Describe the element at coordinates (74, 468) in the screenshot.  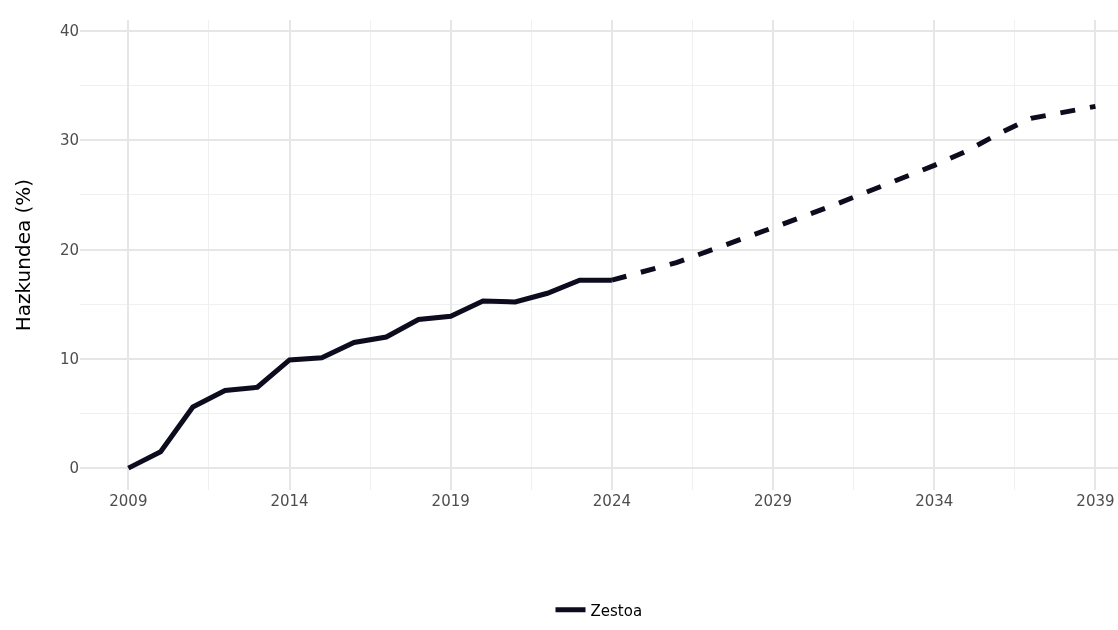
I see `y-tick-label: 0` at that location.